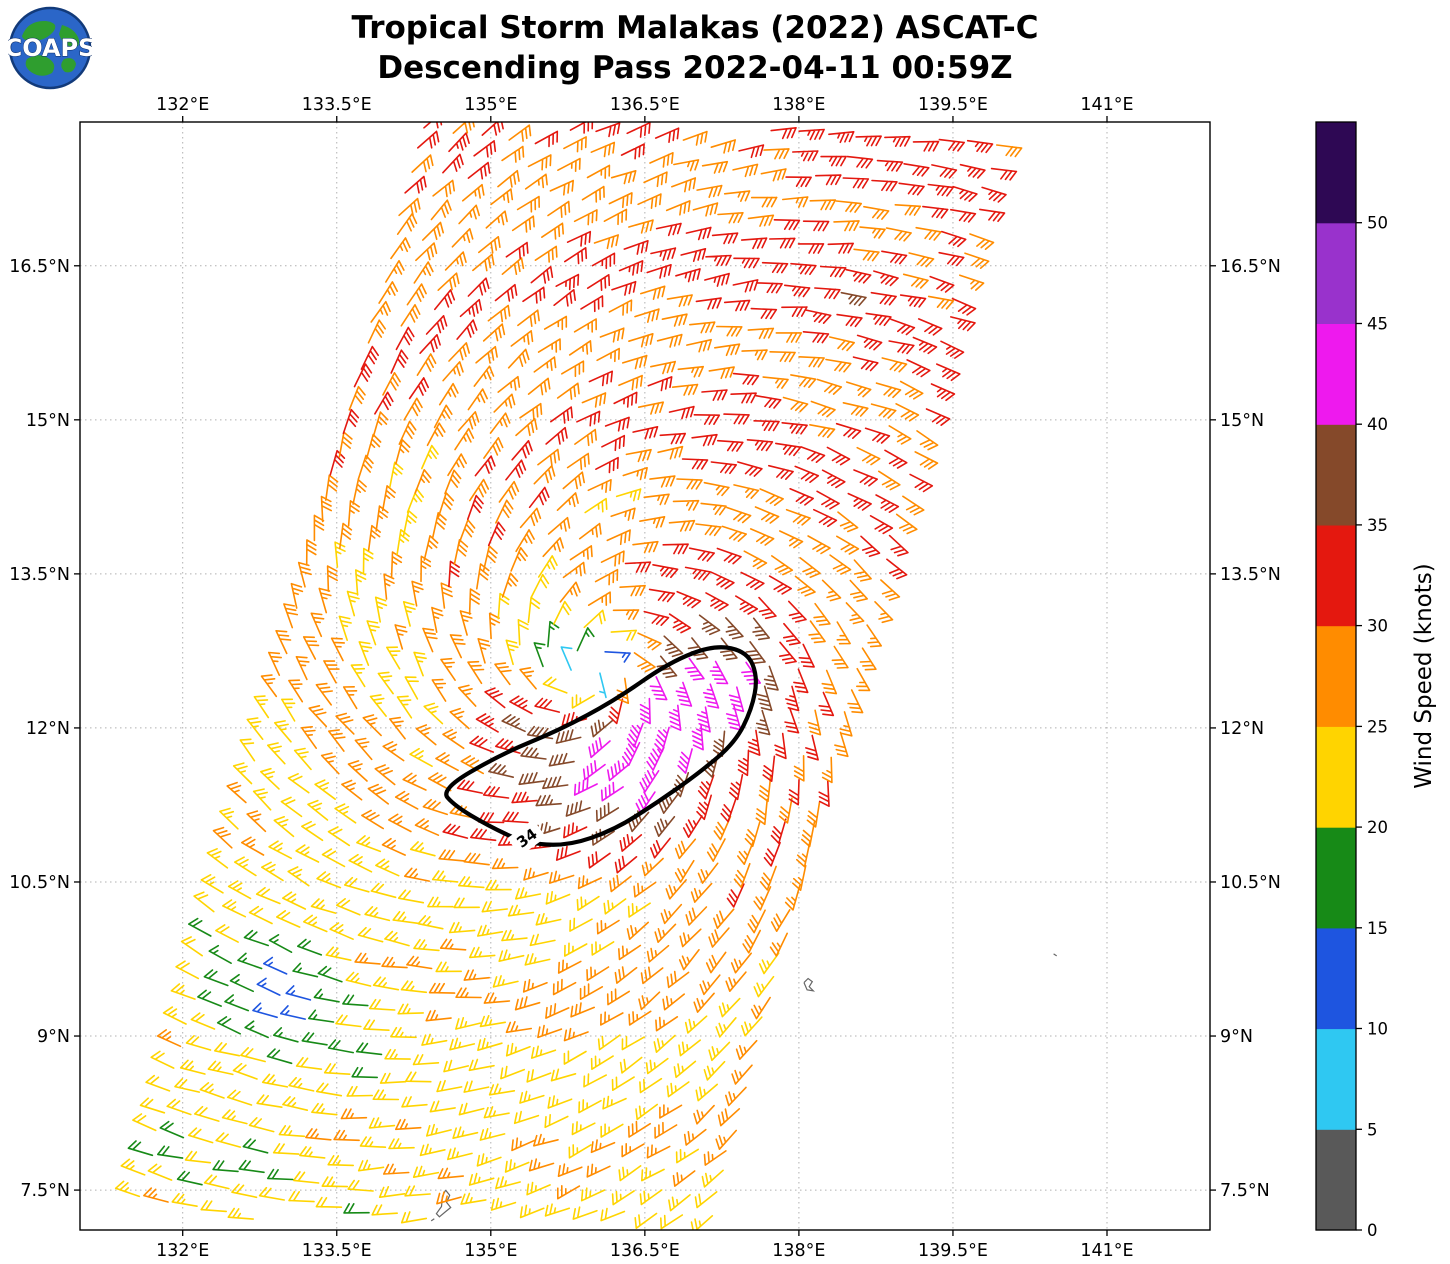 The height and width of the screenshot is (1264, 1450). Describe the element at coordinates (1377, 324) in the screenshot. I see `colorbar-tick-label: 45` at that location.